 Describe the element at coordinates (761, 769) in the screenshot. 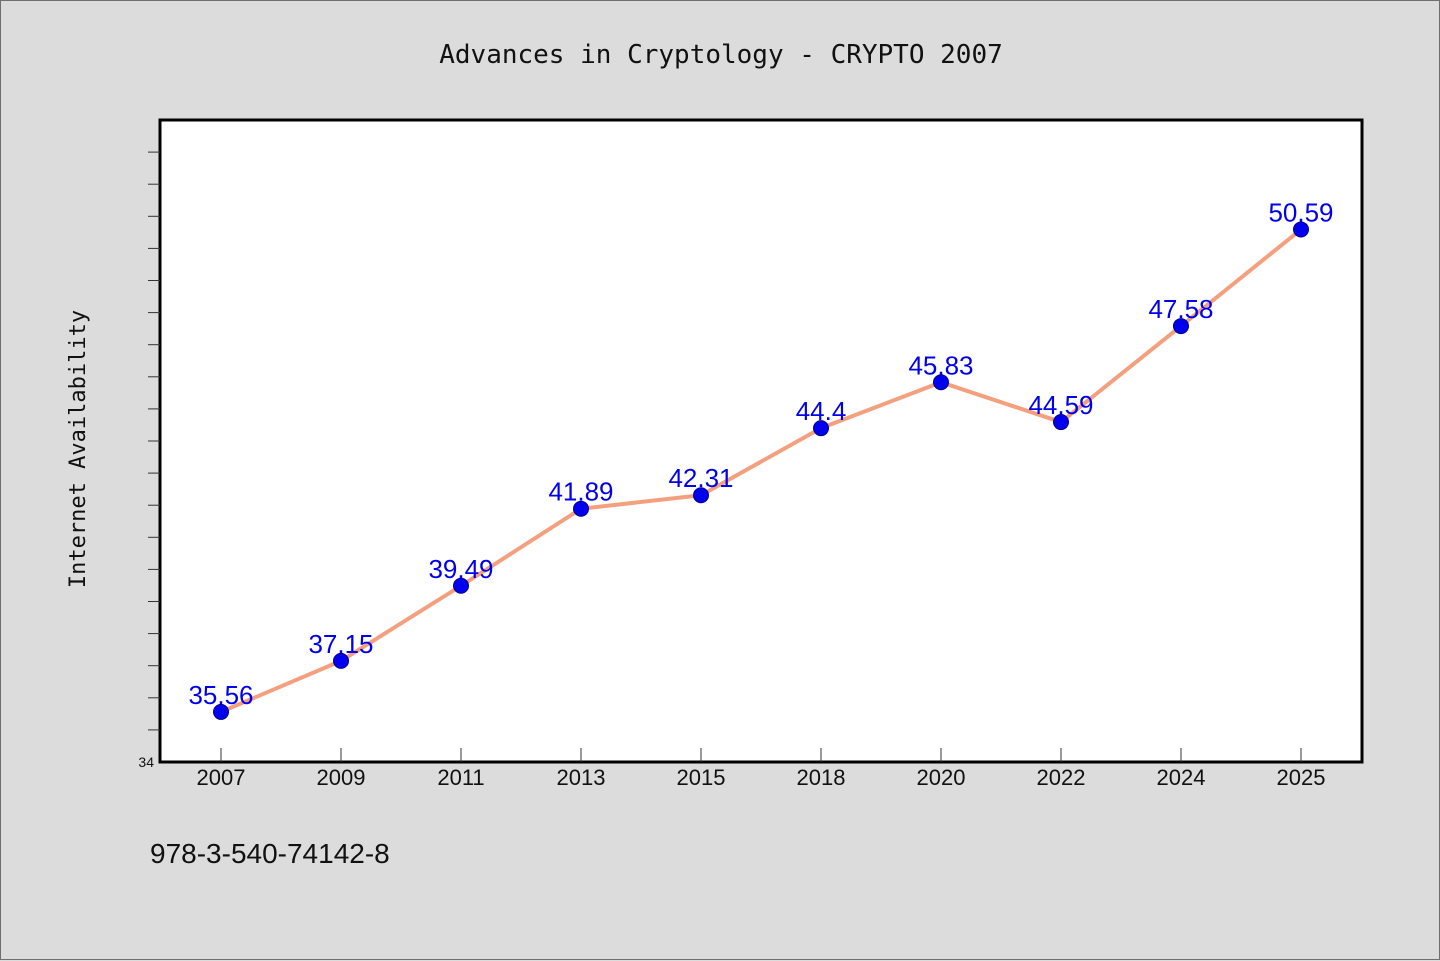

I see `x-axis-ticks: 2007 2009 2011 2013 2015 2018 2020 2022 2024 2025` at that location.